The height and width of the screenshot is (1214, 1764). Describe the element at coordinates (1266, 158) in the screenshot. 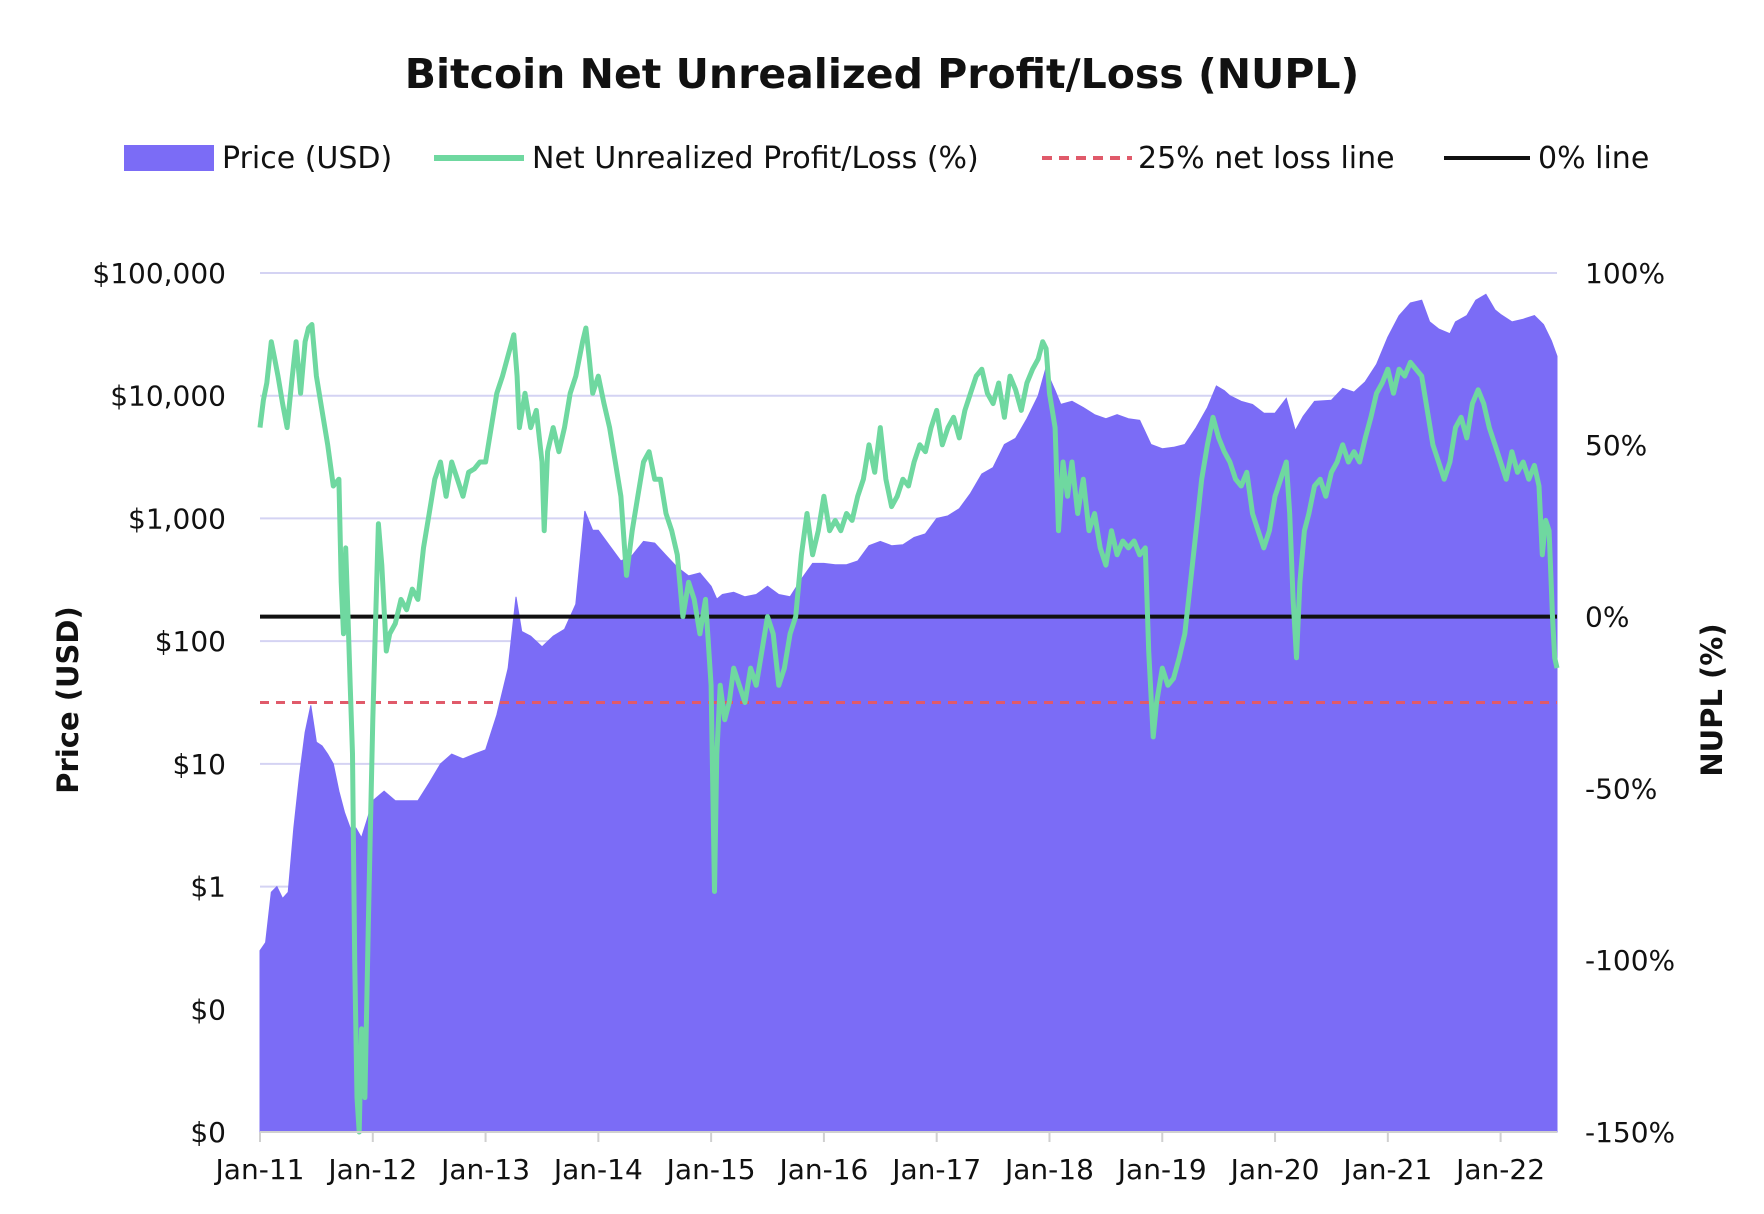

I see `legend-loss-label: 25% net loss line` at that location.